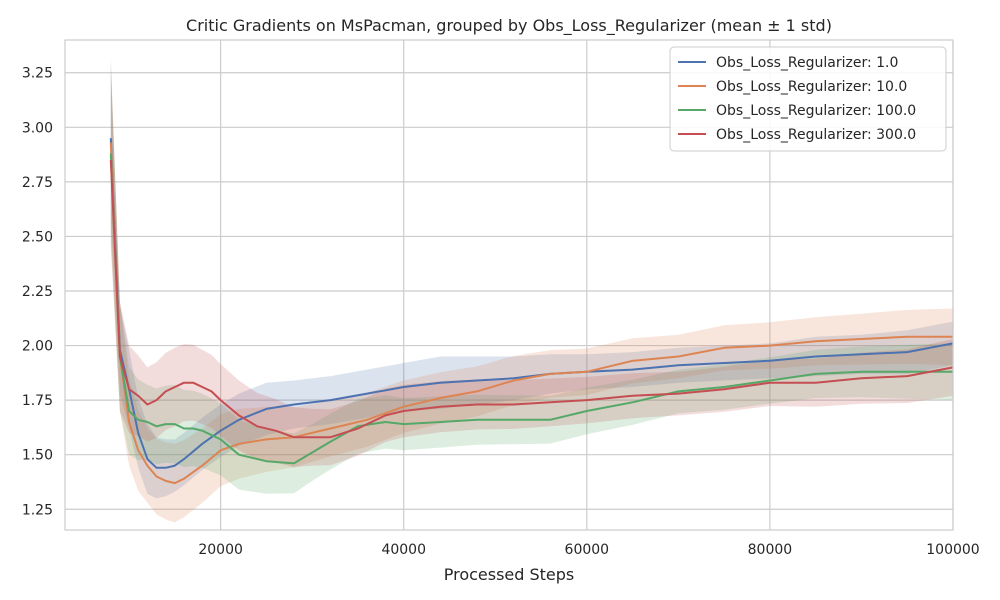 The width and height of the screenshot is (1000, 600). Describe the element at coordinates (509, 574) in the screenshot. I see `x-axis-label: Processed Steps` at that location.